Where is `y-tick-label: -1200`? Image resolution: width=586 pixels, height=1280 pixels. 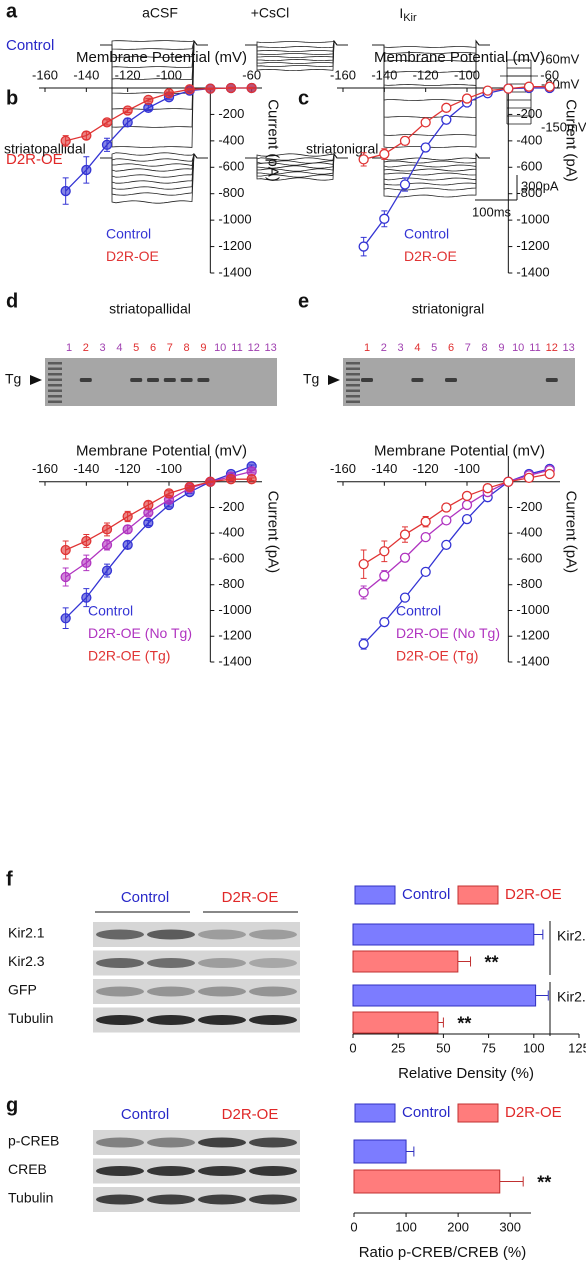 y-tick-label: -1200 is located at coordinates (532, 635).